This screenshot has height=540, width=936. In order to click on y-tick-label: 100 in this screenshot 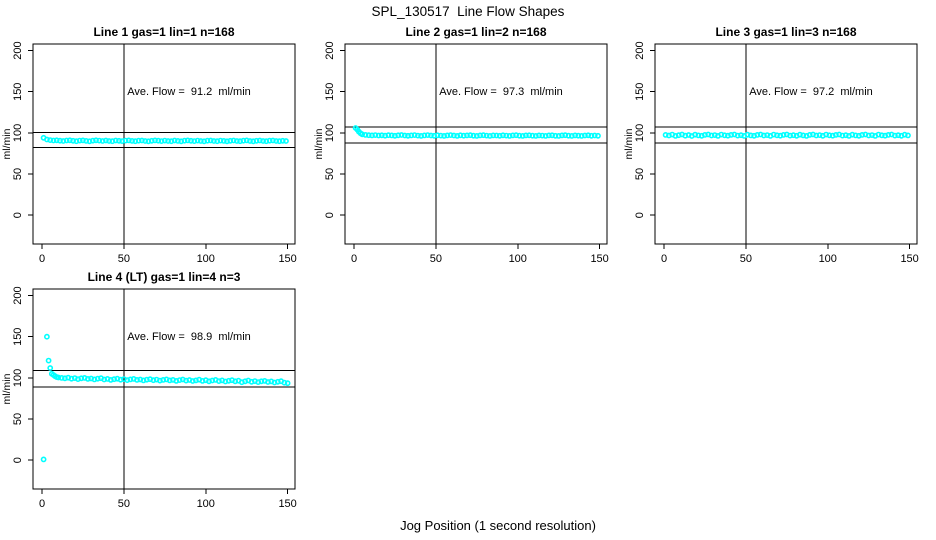, I will do `click(640, 133)`.